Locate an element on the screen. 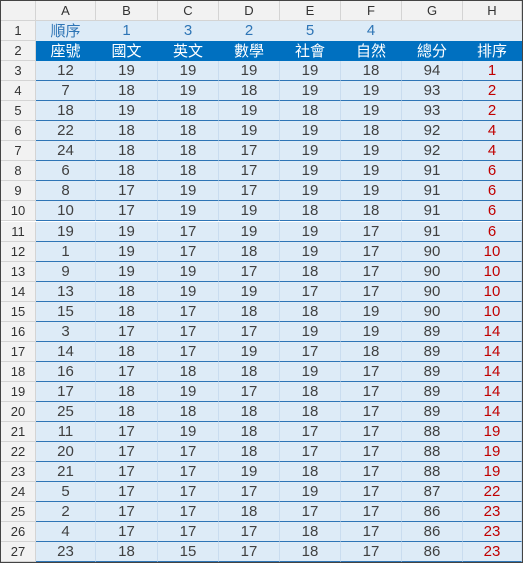 This screenshot has width=523, height=563. cell: 9 is located at coordinates (66, 271).